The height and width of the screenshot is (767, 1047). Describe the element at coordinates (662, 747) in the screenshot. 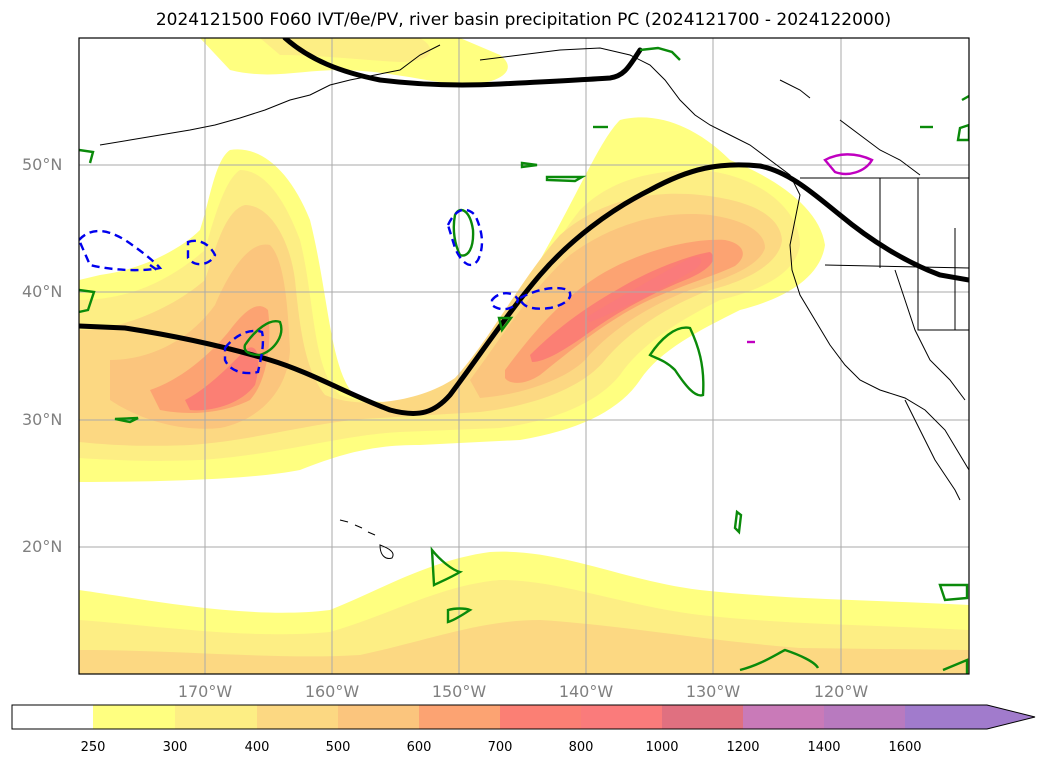

I see `colorbar-tick-label: 1000` at that location.